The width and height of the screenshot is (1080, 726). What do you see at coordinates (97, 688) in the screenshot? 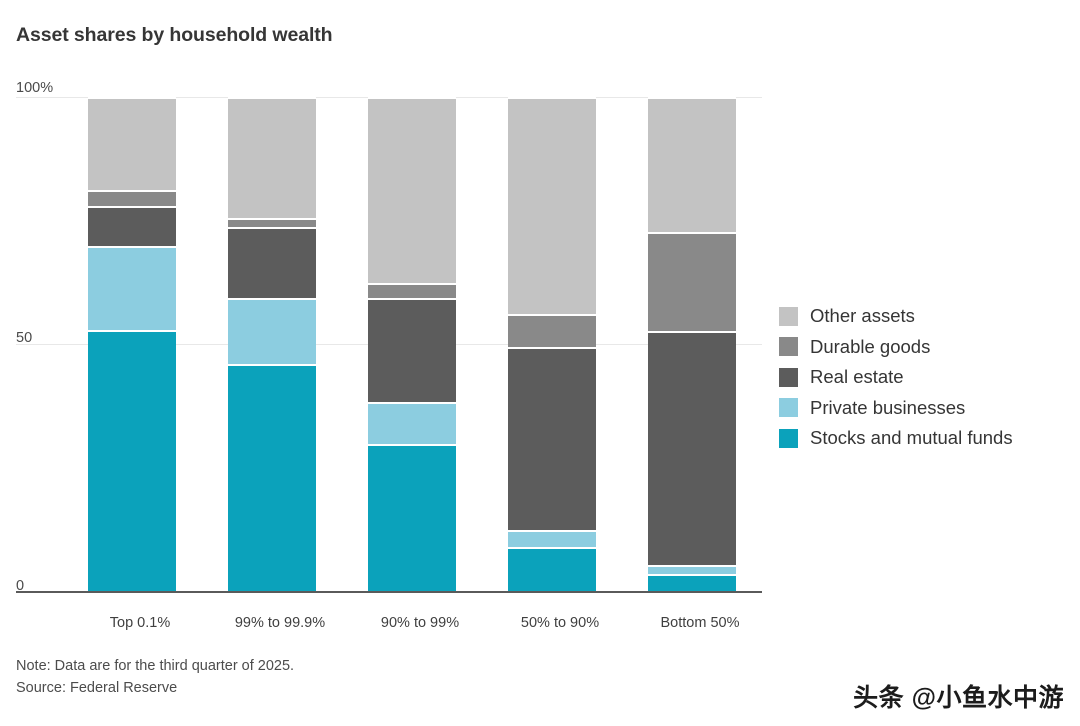
I see `footnote-source: Source: Federal Reserve` at bounding box center [97, 688].